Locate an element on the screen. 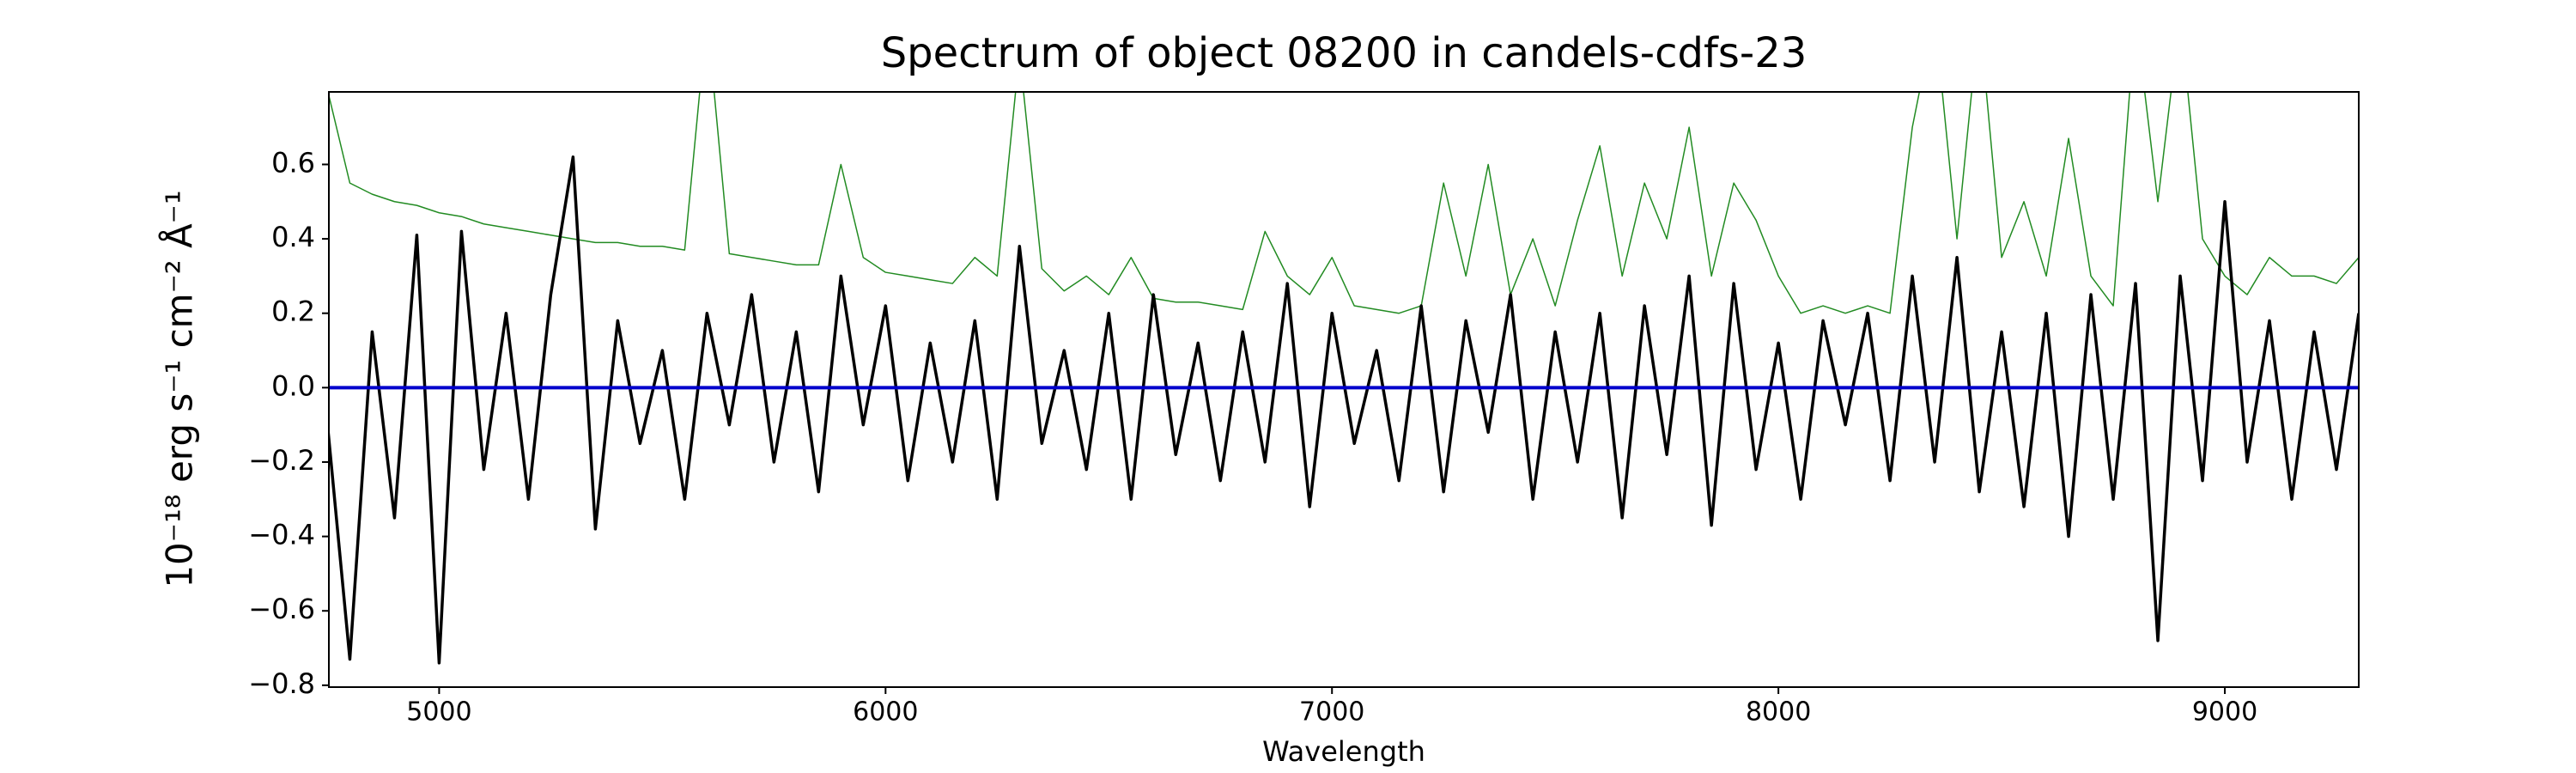 The height and width of the screenshot is (773, 2576). y-tick-label: −0.2 is located at coordinates (281, 461).